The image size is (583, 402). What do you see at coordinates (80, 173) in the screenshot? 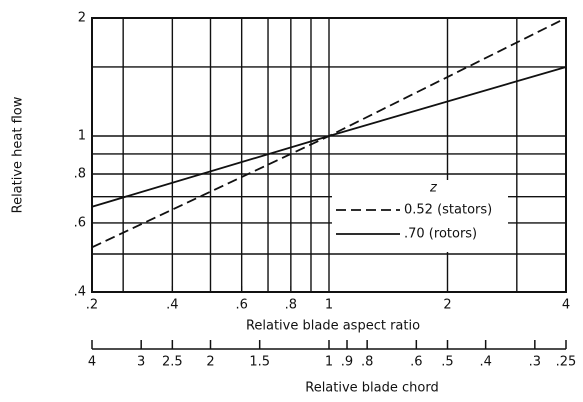
I see `y-tick-label: .8` at bounding box center [80, 173].